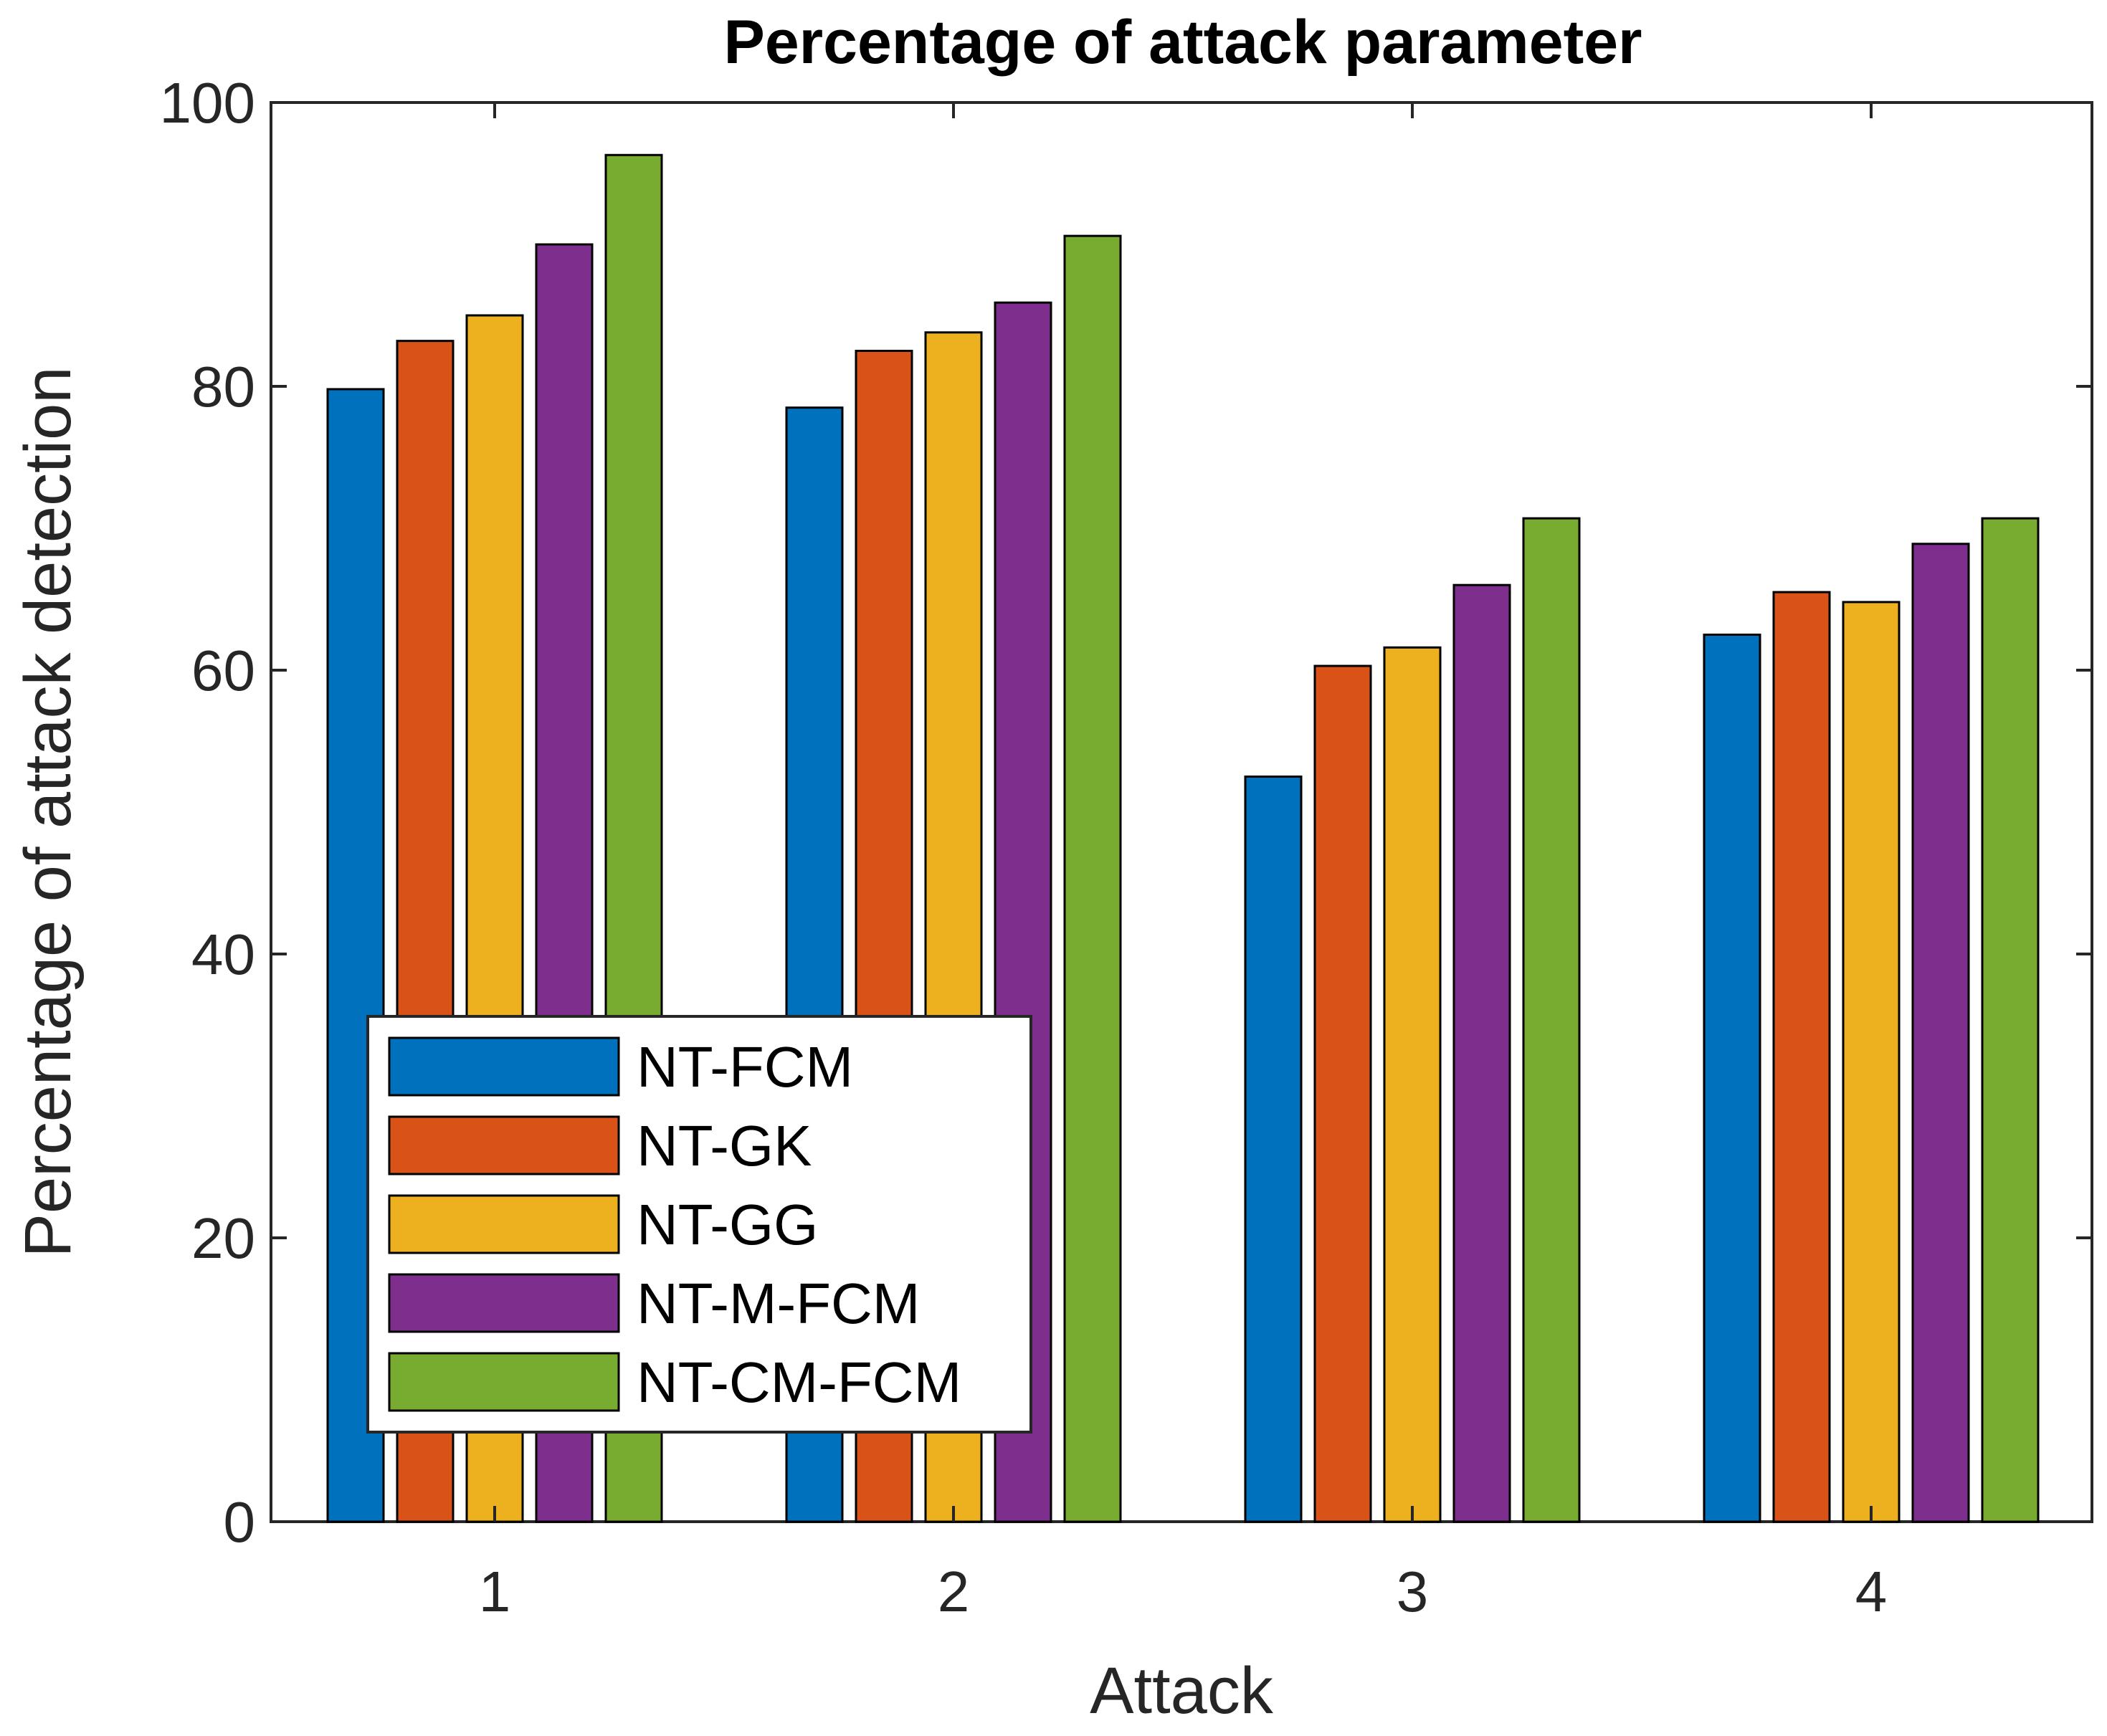 The width and height of the screenshot is (2107, 1736). I want to click on x-tick-label: 3, so click(1413, 1591).